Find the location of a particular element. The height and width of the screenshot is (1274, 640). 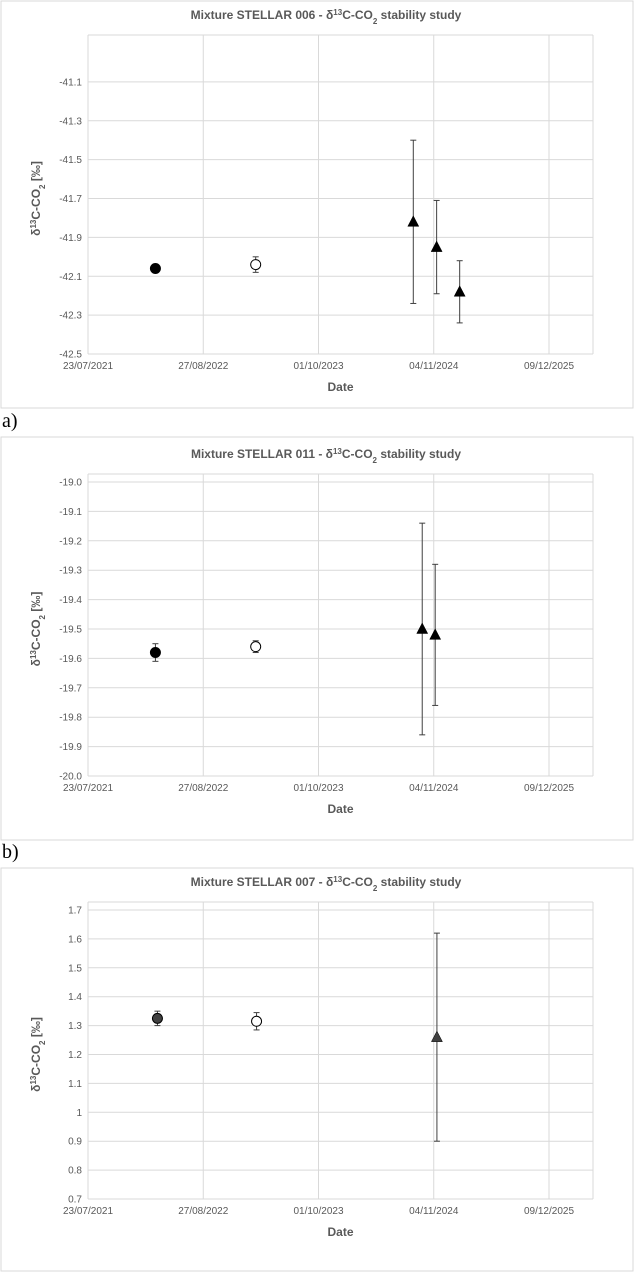

y-tick-label: -42.1 is located at coordinates (70, 277).